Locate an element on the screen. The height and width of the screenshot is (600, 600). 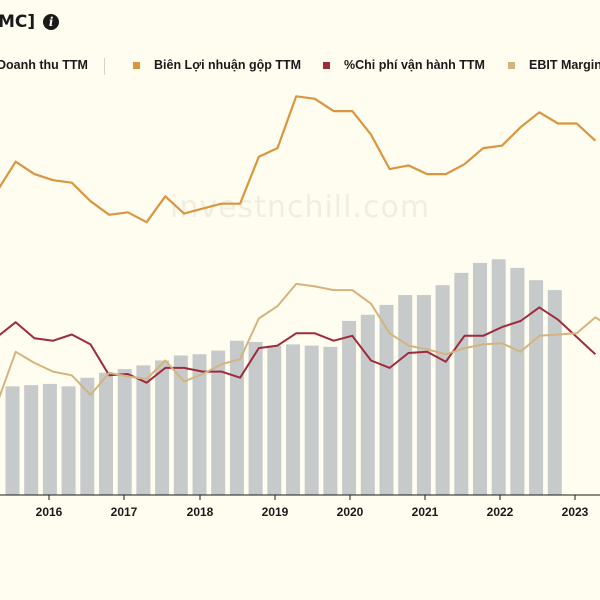
legend-swatch-ebit is located at coordinates (511, 65).